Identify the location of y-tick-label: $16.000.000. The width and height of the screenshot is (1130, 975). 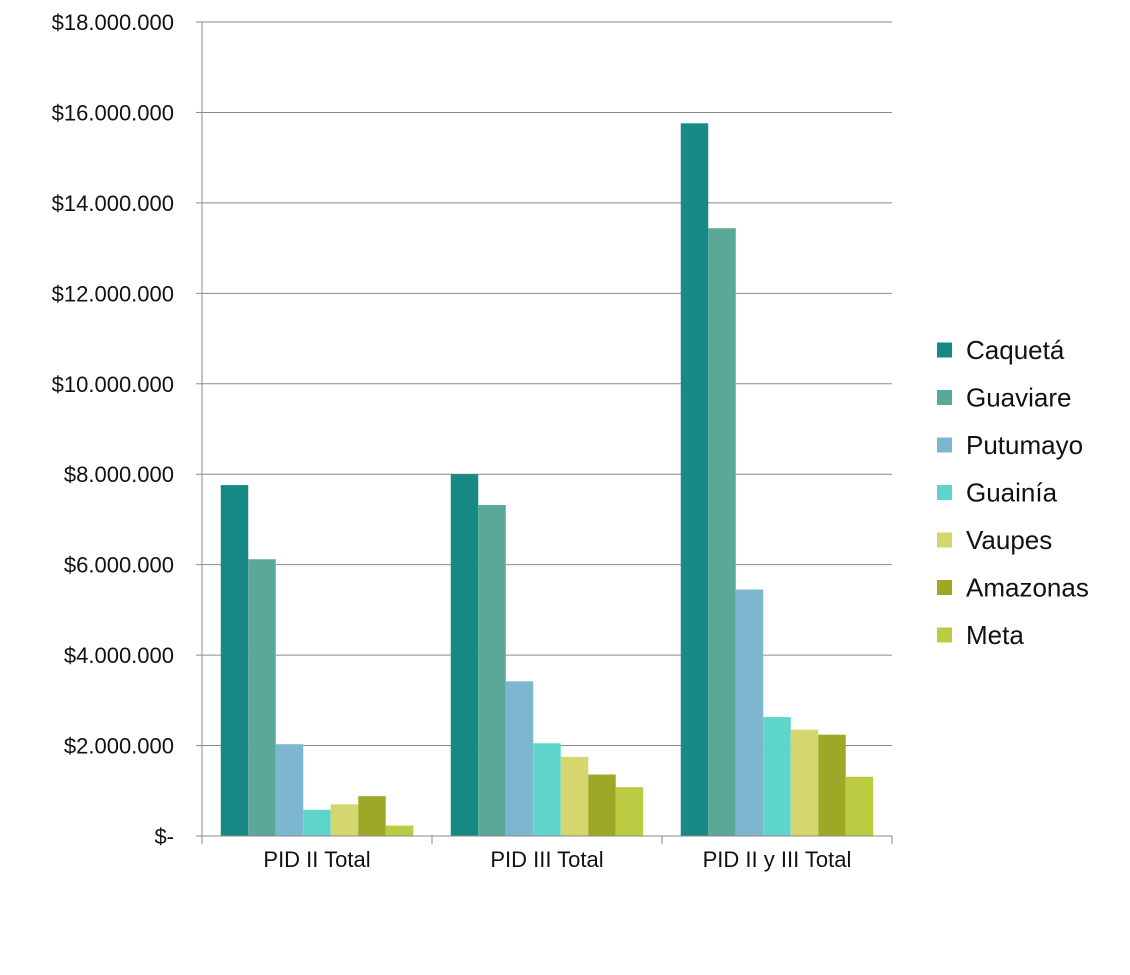
(113, 112).